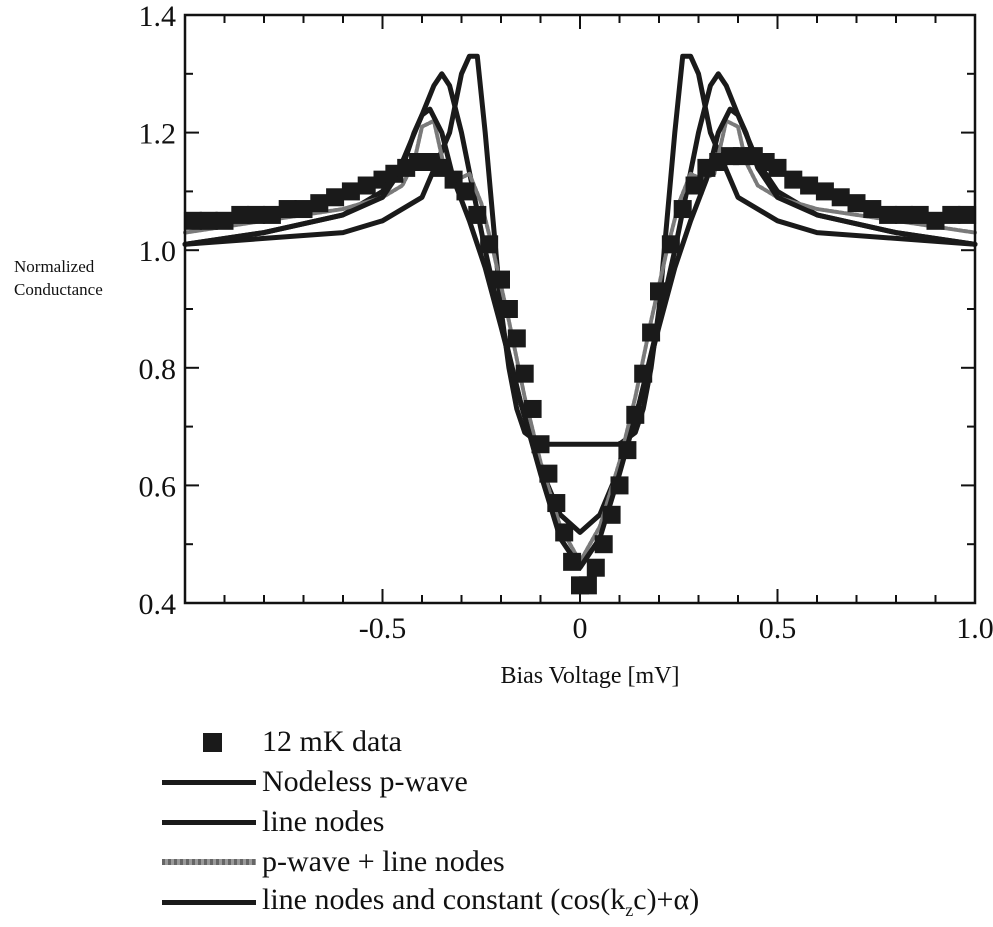 This screenshot has height=927, width=993. Describe the element at coordinates (158, 369) in the screenshot. I see `y-tick-label: 0.8` at that location.